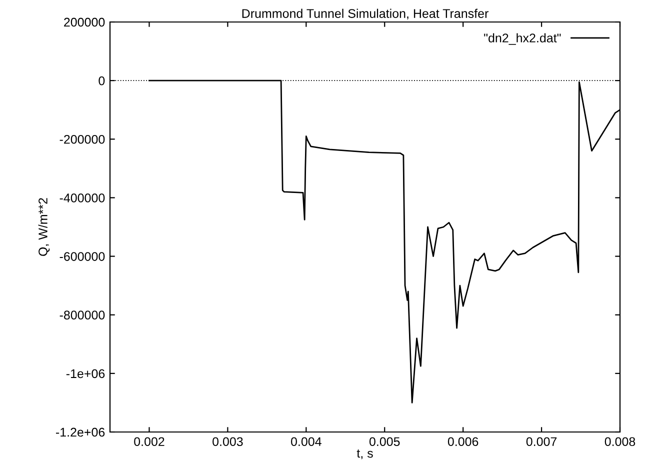 This screenshot has width=645, height=464. What do you see at coordinates (306, 441) in the screenshot?
I see `x-tick-label: 0.004` at bounding box center [306, 441].